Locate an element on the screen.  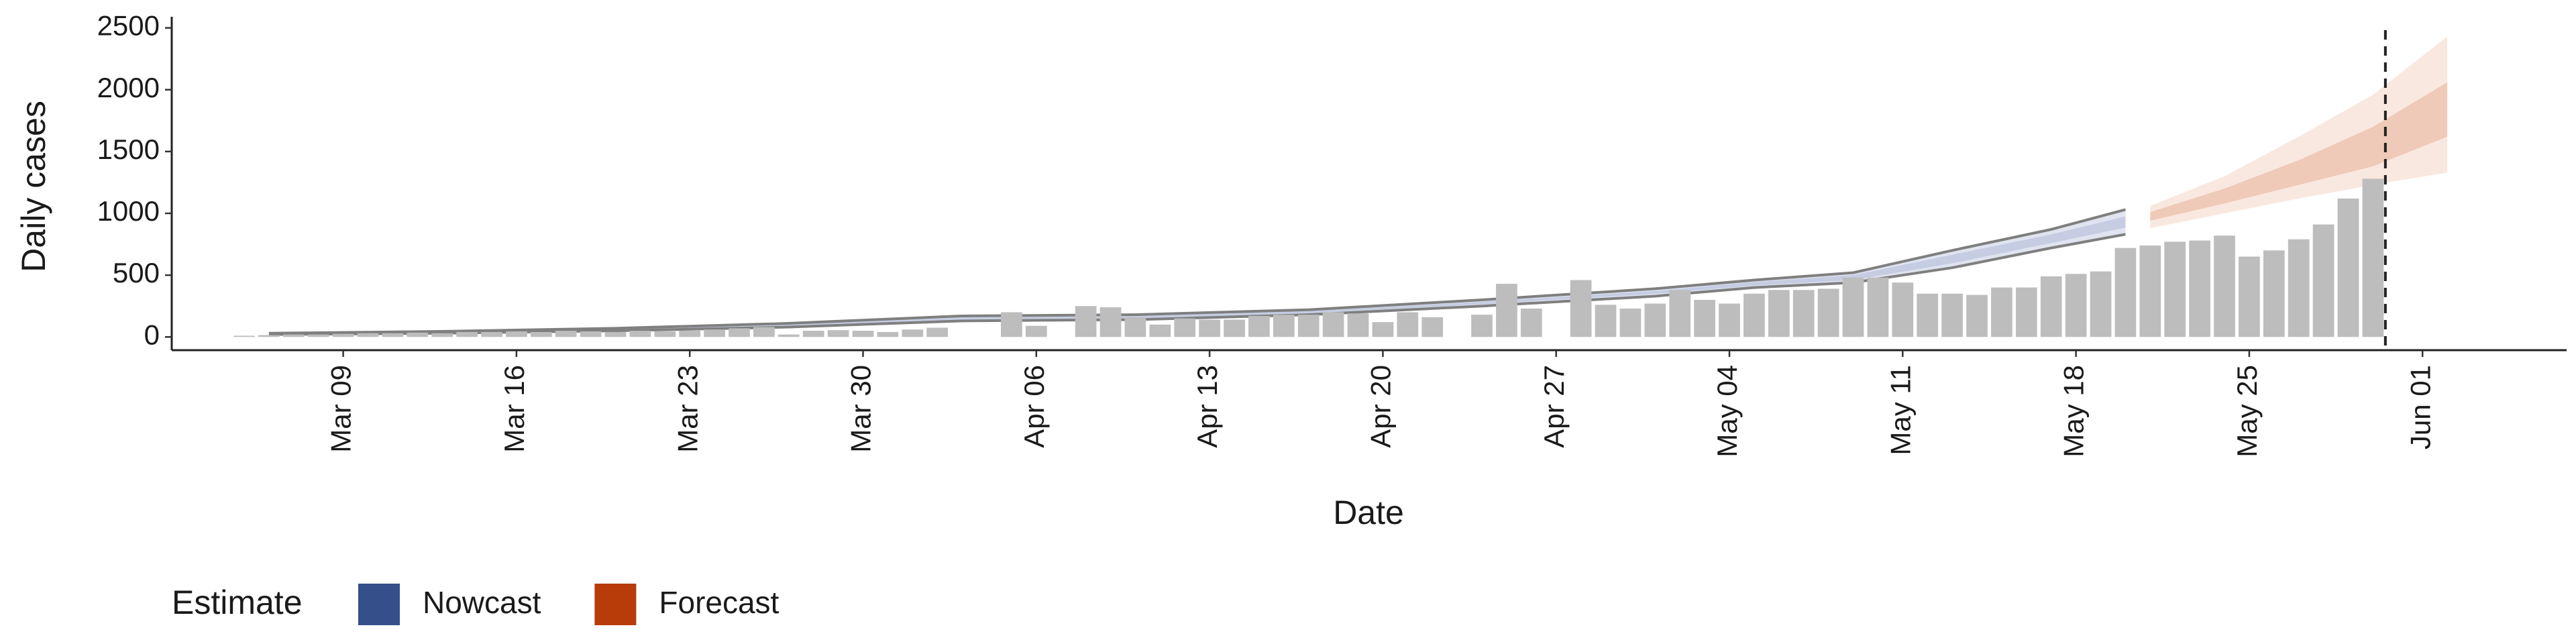
y-tick-label: 0 is located at coordinates (152, 334).